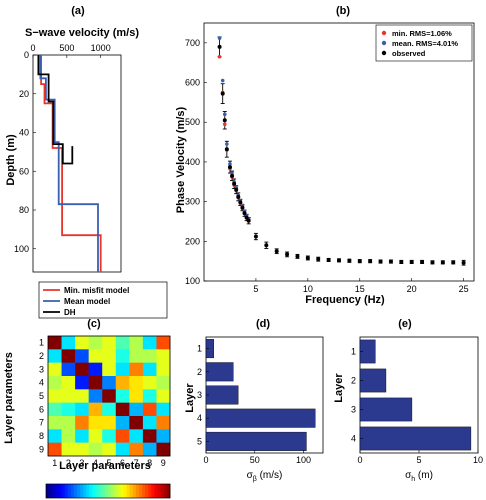 This screenshot has height=500, width=486. Describe the element at coordinates (255, 460) in the screenshot. I see `chart-d-xtick-label: 50` at that location.